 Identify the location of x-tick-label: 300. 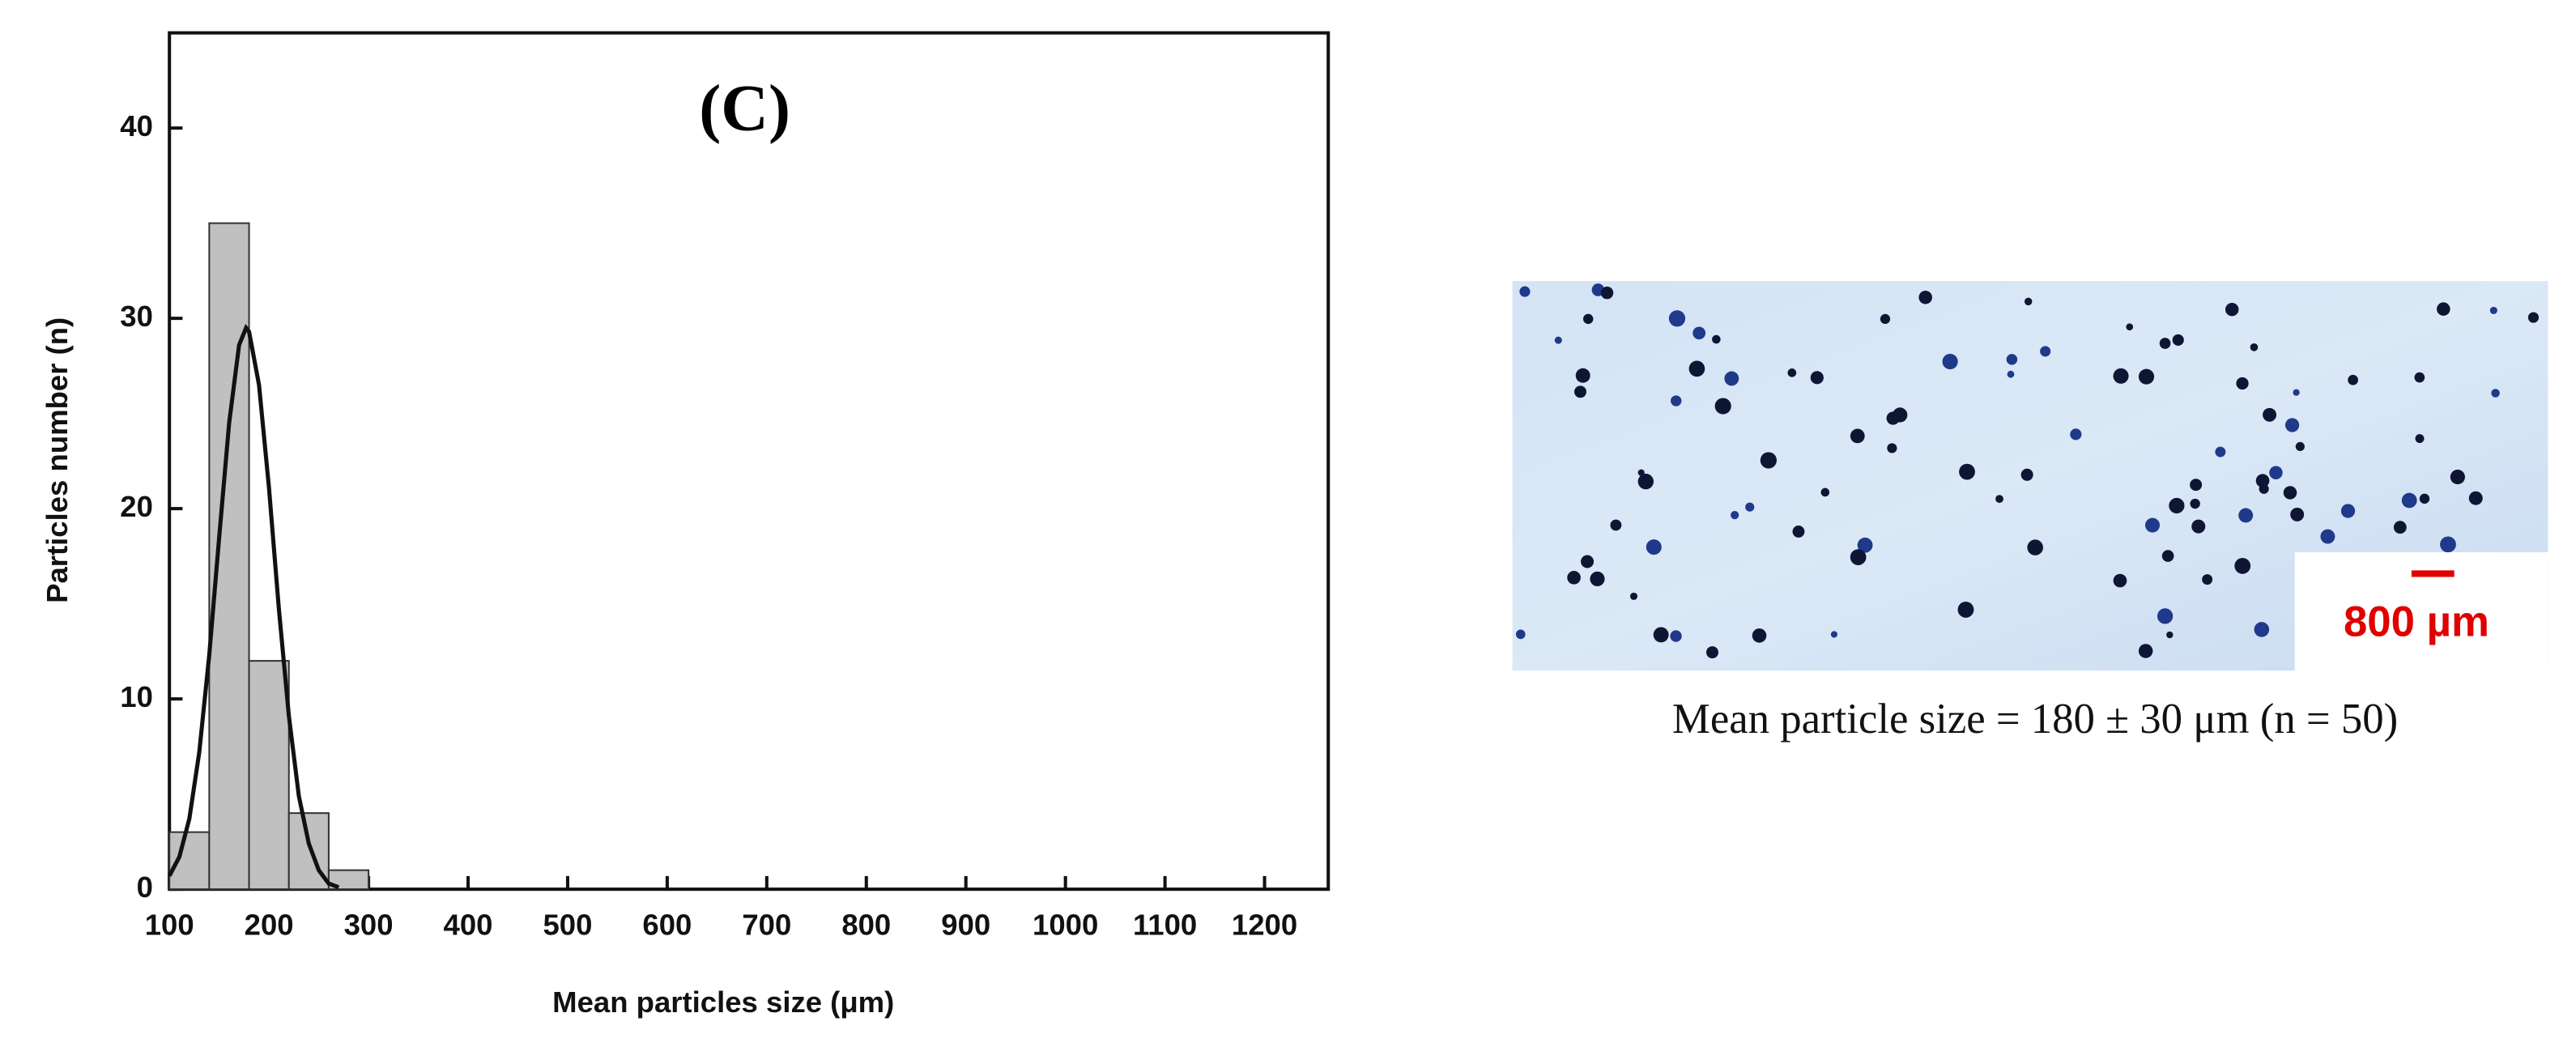
(369, 924).